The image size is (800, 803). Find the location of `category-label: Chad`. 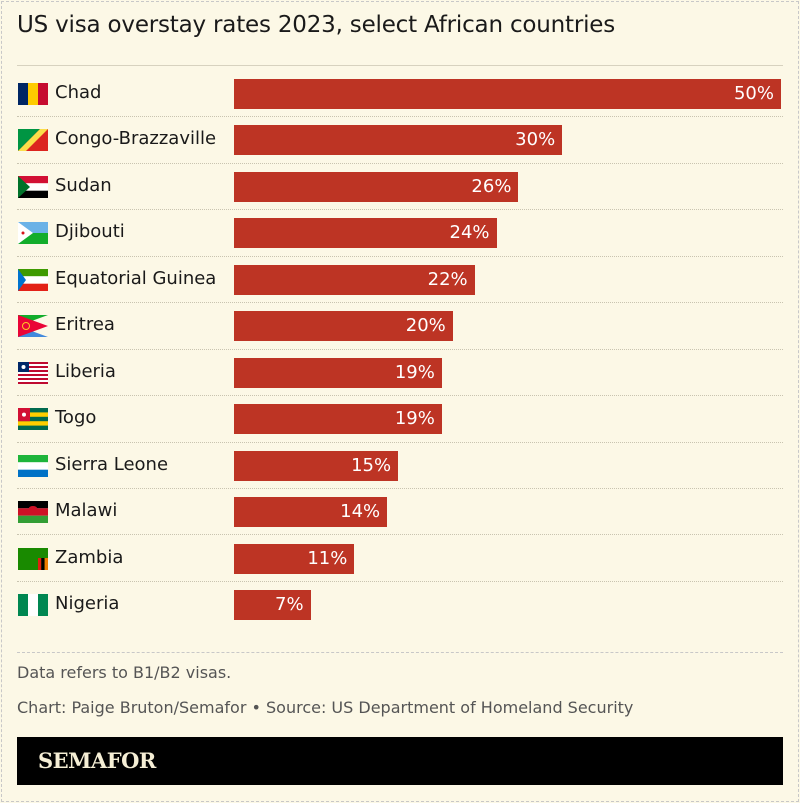

category-label: Chad is located at coordinates (78, 92).